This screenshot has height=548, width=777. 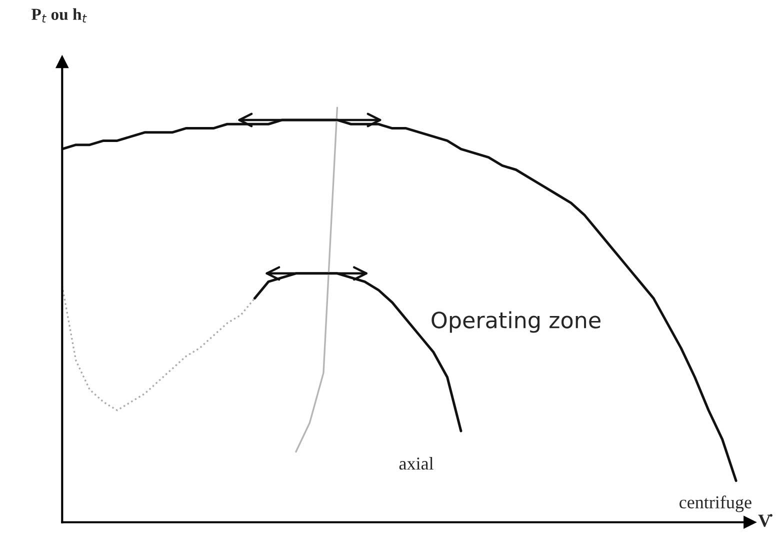 What do you see at coordinates (765, 520) in the screenshot?
I see `x-axis-title: V̇` at bounding box center [765, 520].